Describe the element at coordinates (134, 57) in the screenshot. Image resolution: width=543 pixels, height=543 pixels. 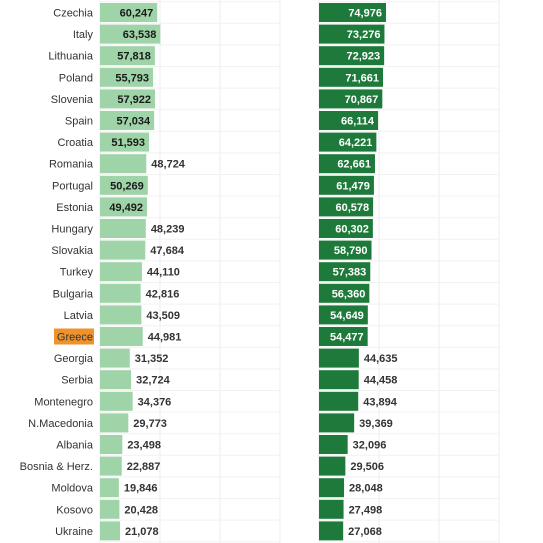
I see `value-label: 57,818` at that location.